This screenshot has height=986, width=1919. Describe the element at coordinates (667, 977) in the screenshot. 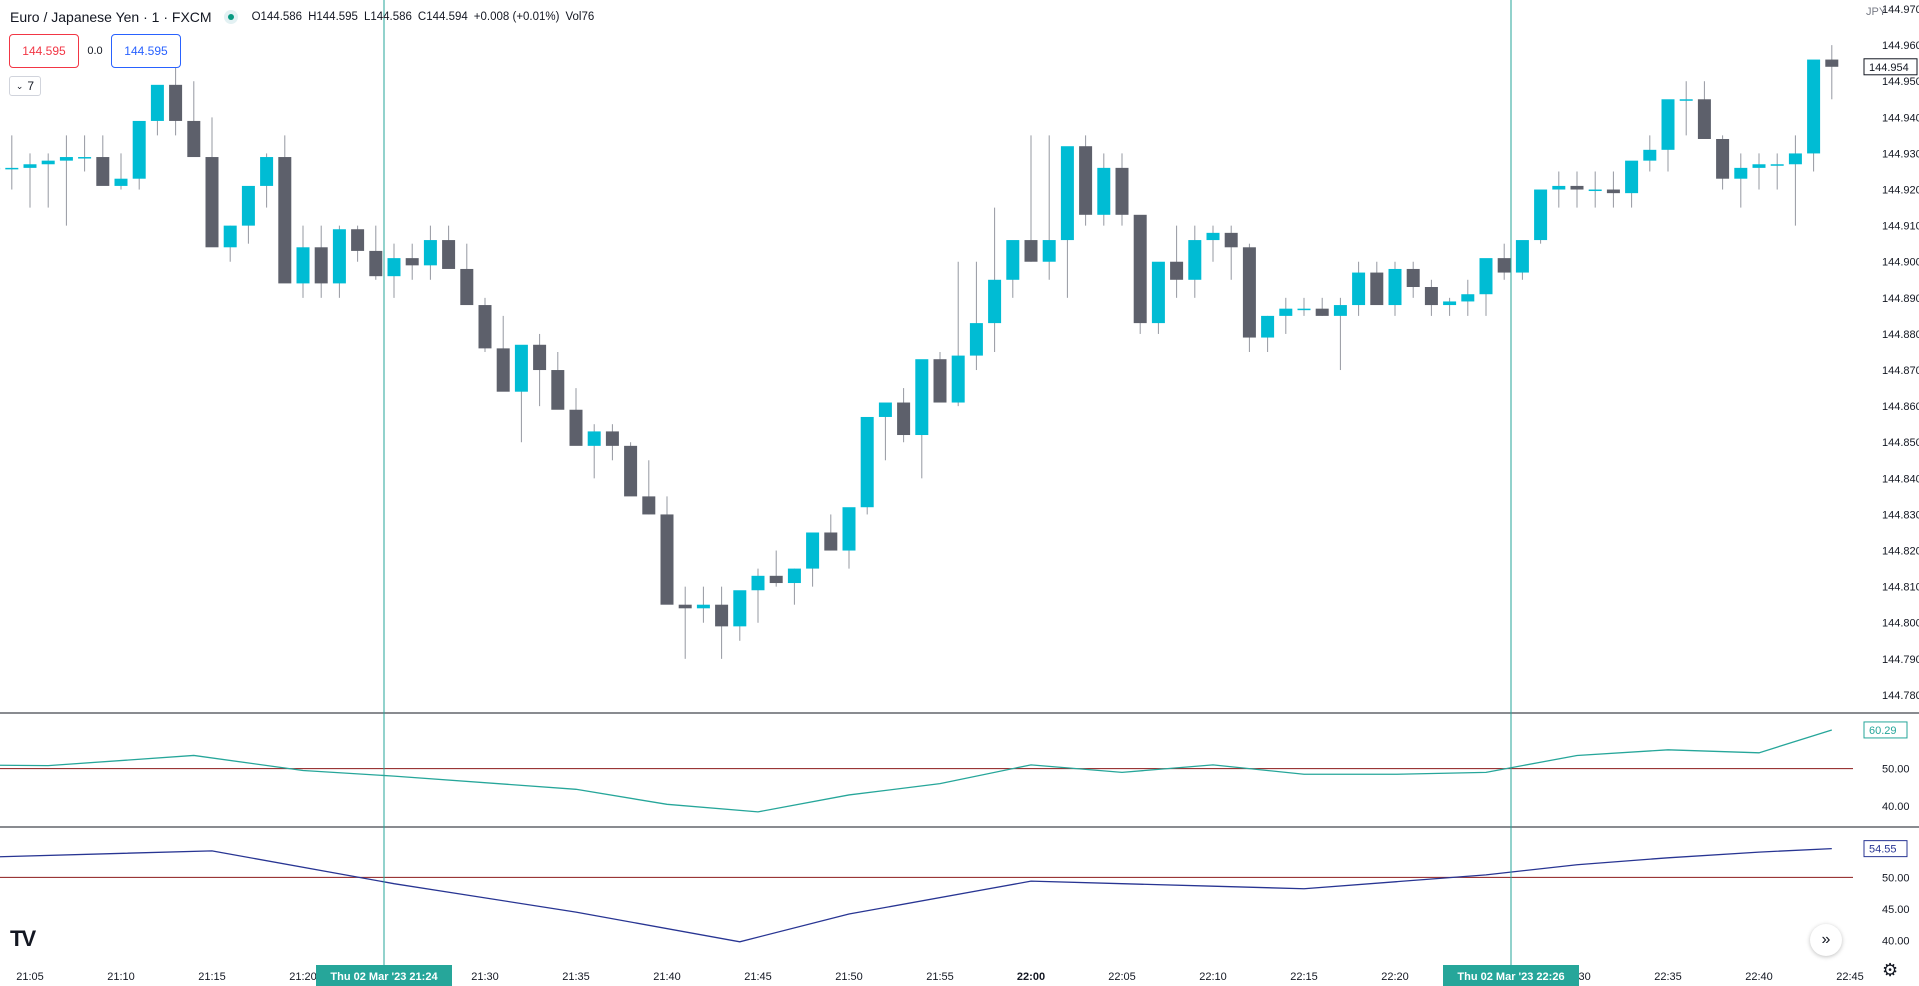

I see `time-axis-tick: 21:40` at that location.